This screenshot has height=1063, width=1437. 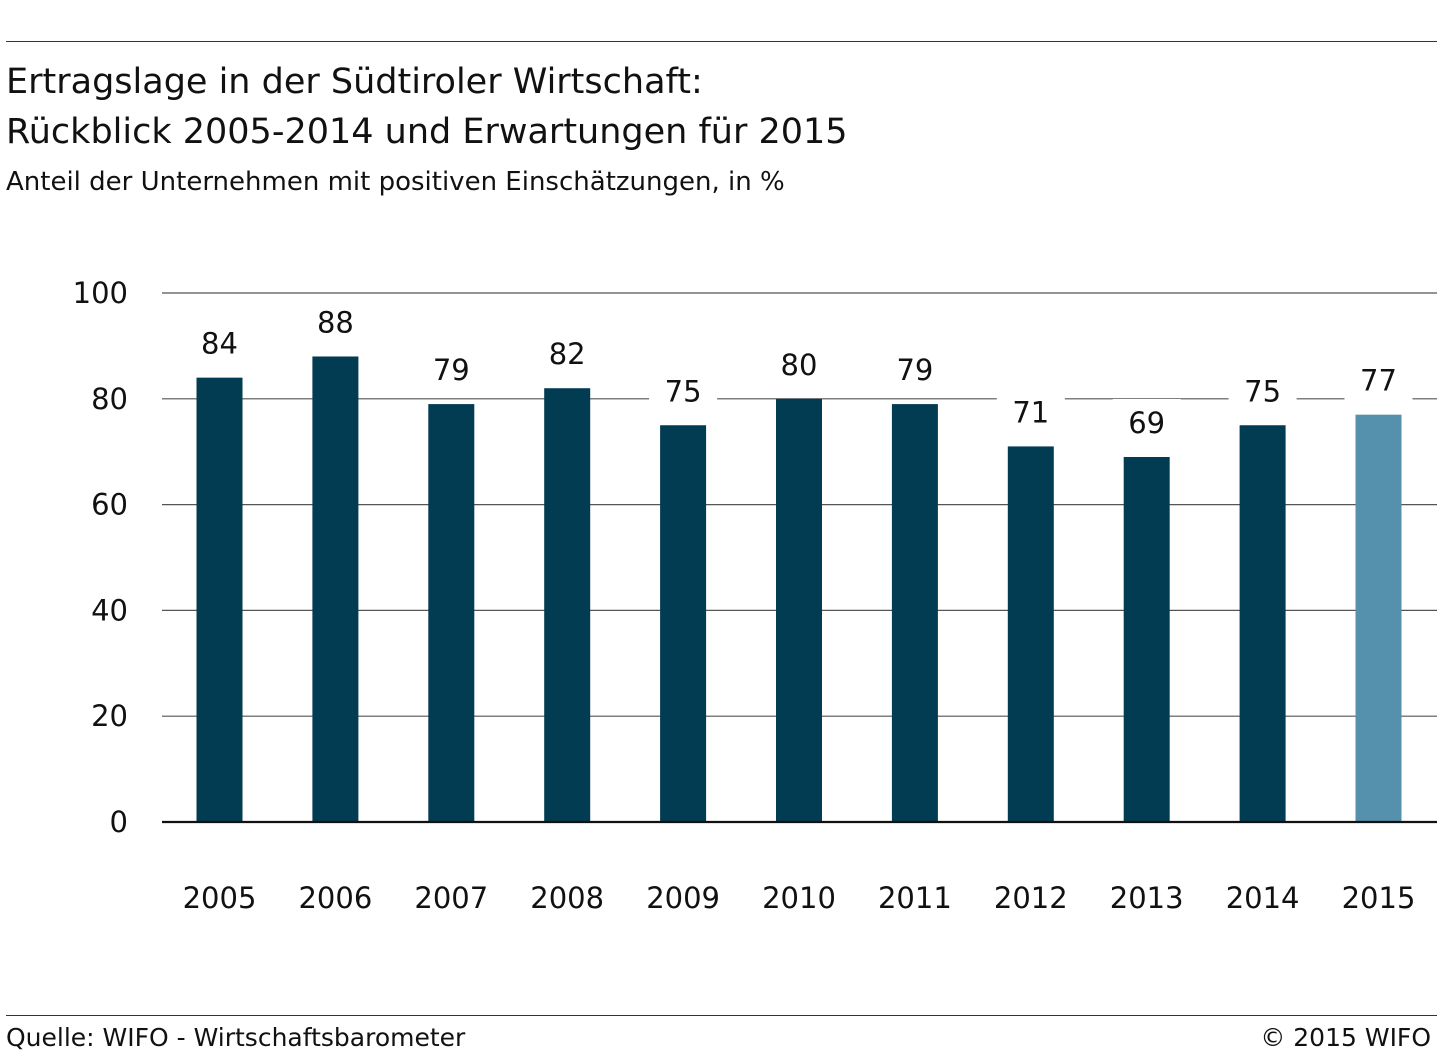 I want to click on bar-2009, so click(x=683, y=623).